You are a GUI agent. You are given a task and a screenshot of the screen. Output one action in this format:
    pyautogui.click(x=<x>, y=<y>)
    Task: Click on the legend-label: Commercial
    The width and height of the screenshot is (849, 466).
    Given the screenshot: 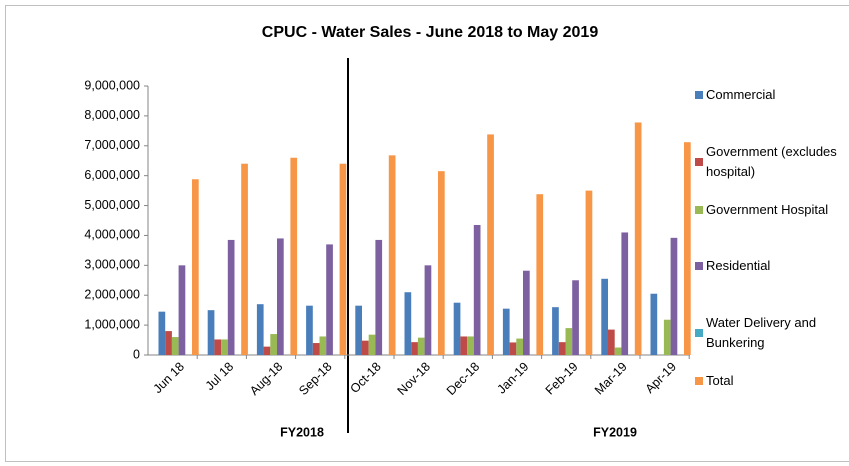 What is the action you would take?
    pyautogui.click(x=741, y=94)
    